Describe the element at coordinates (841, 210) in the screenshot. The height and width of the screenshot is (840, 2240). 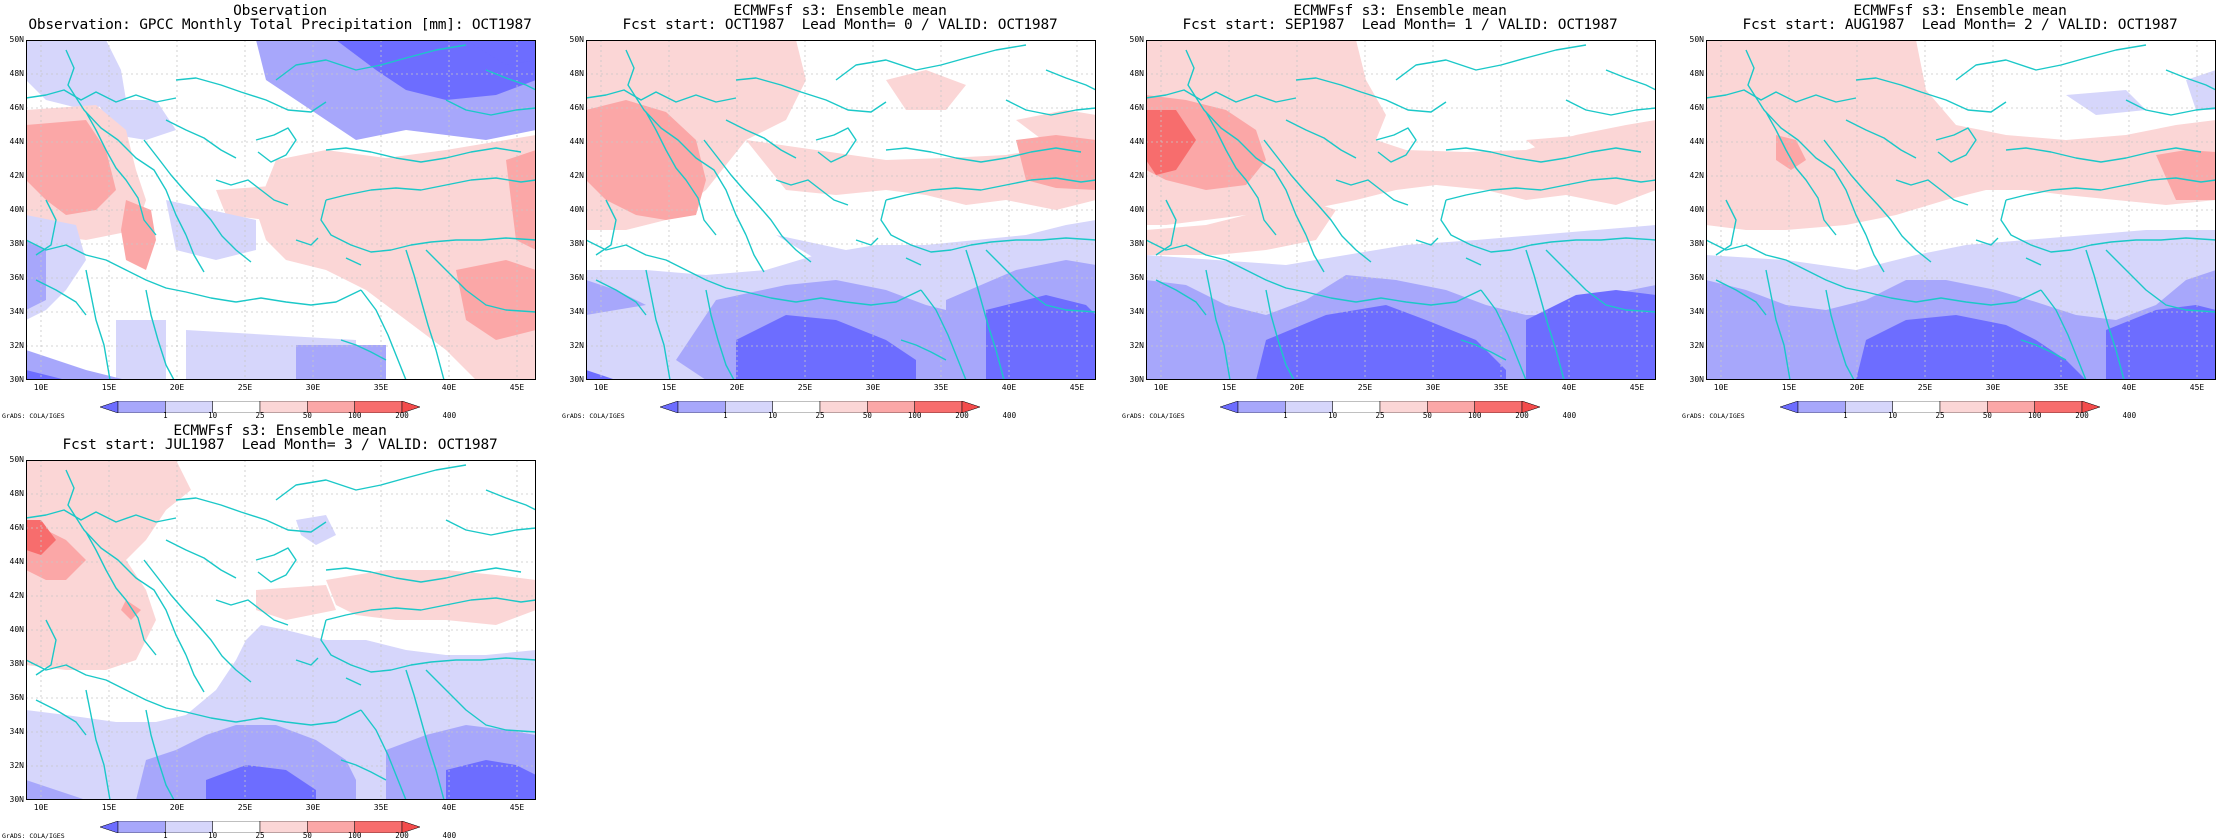
I see `map-svg` at that location.